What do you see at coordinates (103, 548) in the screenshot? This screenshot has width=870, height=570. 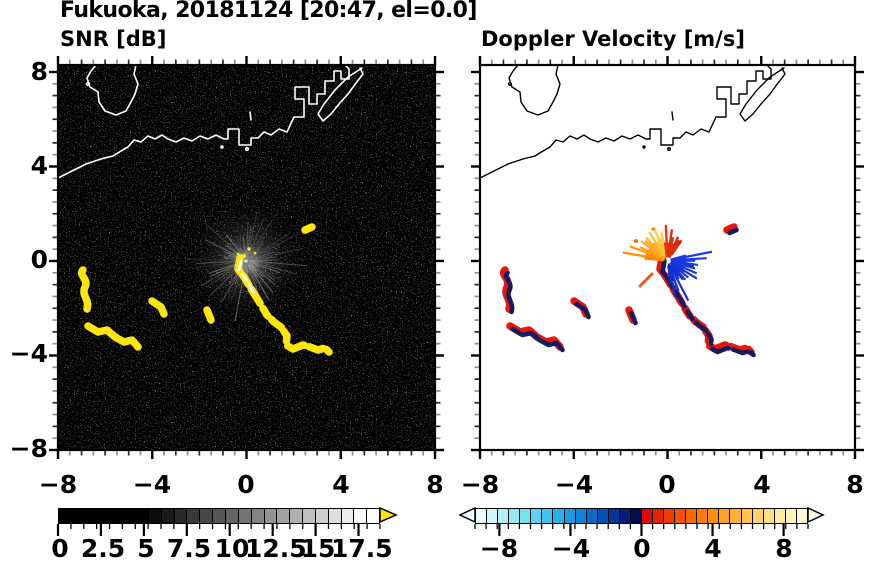 I see `snr-colorbar-label: 2.5` at bounding box center [103, 548].